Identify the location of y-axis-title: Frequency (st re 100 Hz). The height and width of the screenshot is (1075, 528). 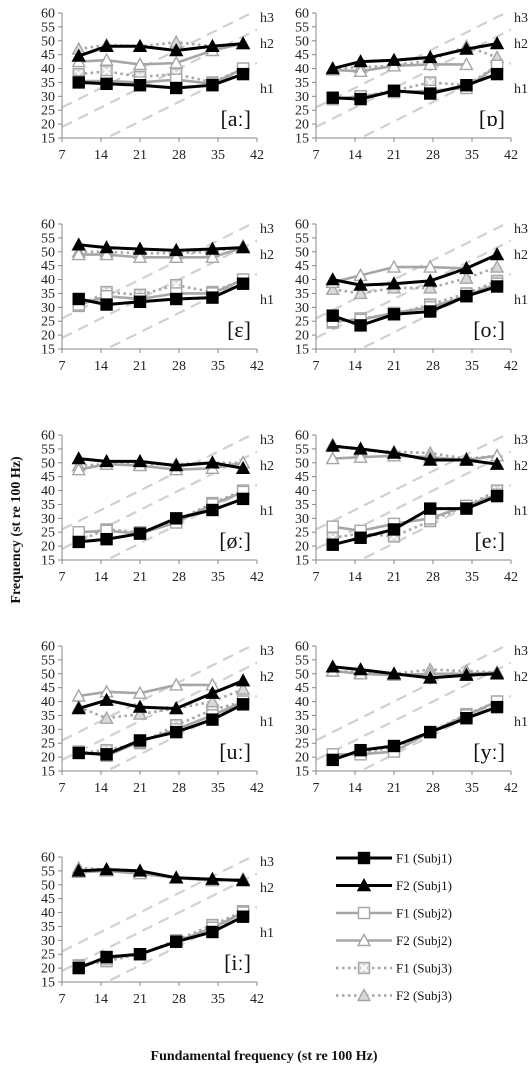
(16, 530).